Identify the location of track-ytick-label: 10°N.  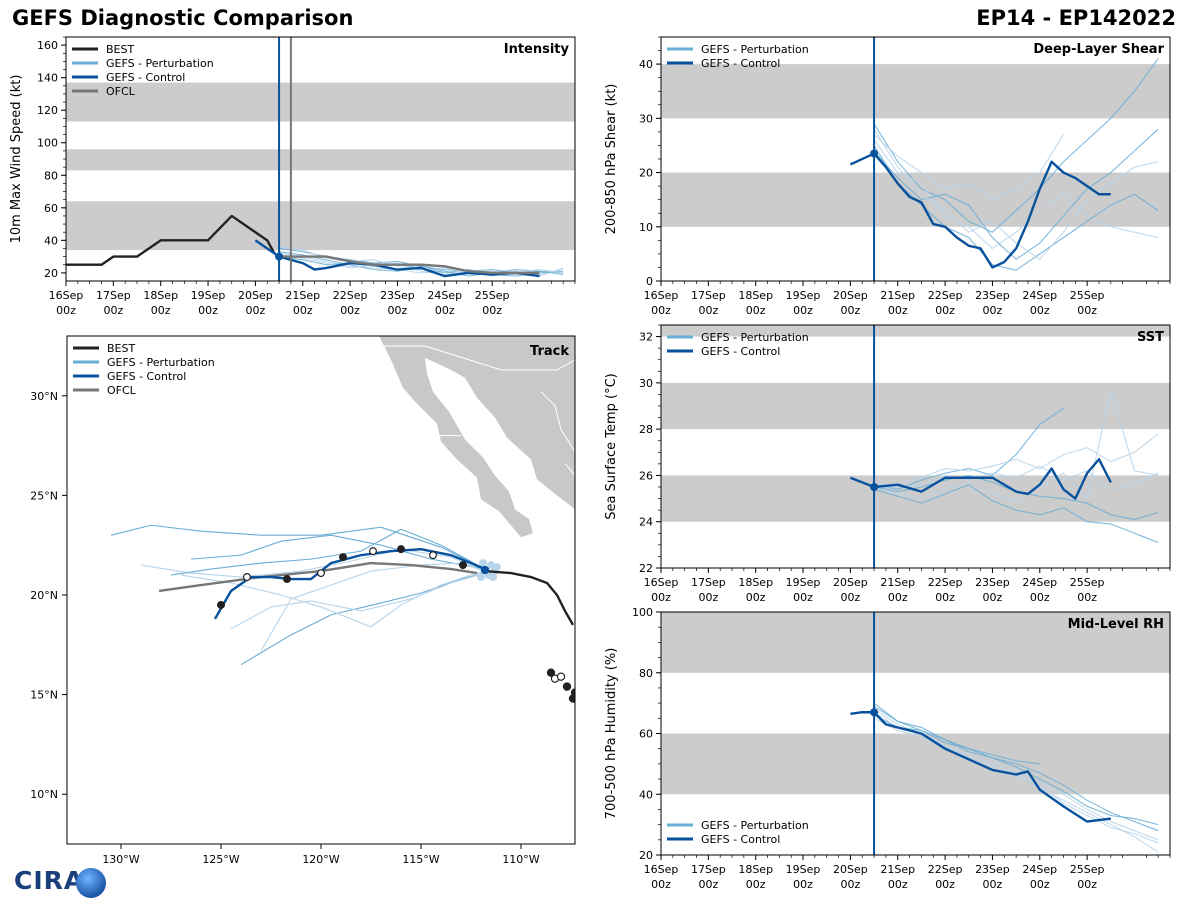
(44, 794).